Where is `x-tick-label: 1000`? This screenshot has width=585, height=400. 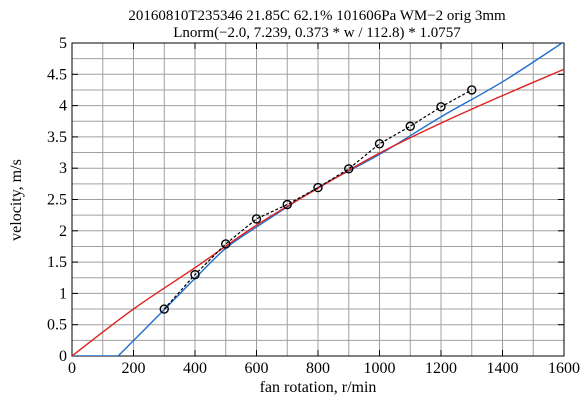
x-tick-label: 1000 is located at coordinates (380, 368).